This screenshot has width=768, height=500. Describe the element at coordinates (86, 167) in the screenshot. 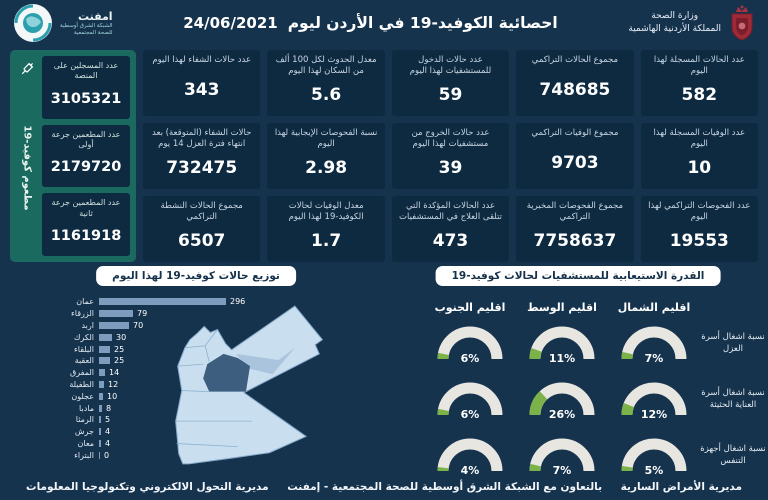

I see `stat-card-value: 2179720` at that location.